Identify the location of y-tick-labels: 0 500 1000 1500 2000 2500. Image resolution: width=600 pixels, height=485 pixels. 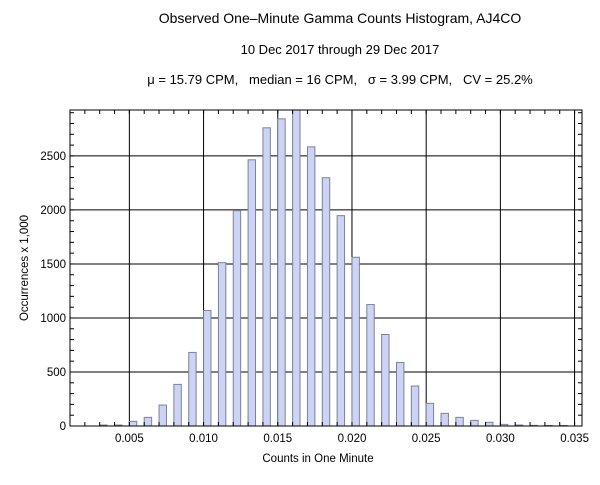
(53, 292).